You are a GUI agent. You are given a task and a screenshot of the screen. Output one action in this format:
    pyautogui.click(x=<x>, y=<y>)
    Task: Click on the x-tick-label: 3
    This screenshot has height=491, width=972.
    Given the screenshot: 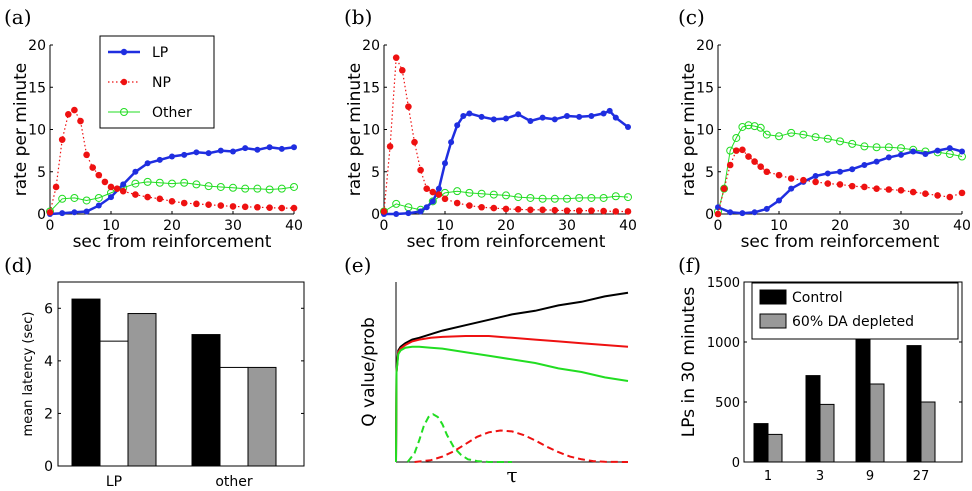 What is the action you would take?
    pyautogui.click(x=820, y=476)
    